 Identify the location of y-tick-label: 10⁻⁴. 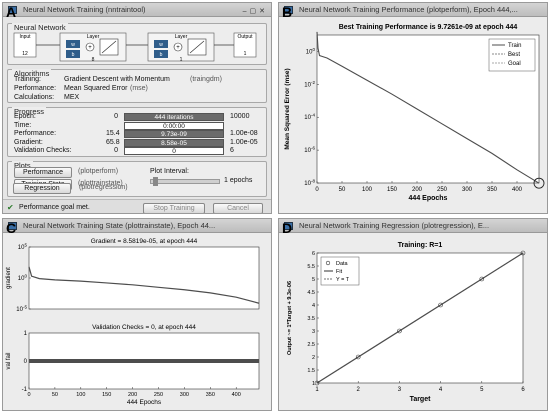
(309, 117).